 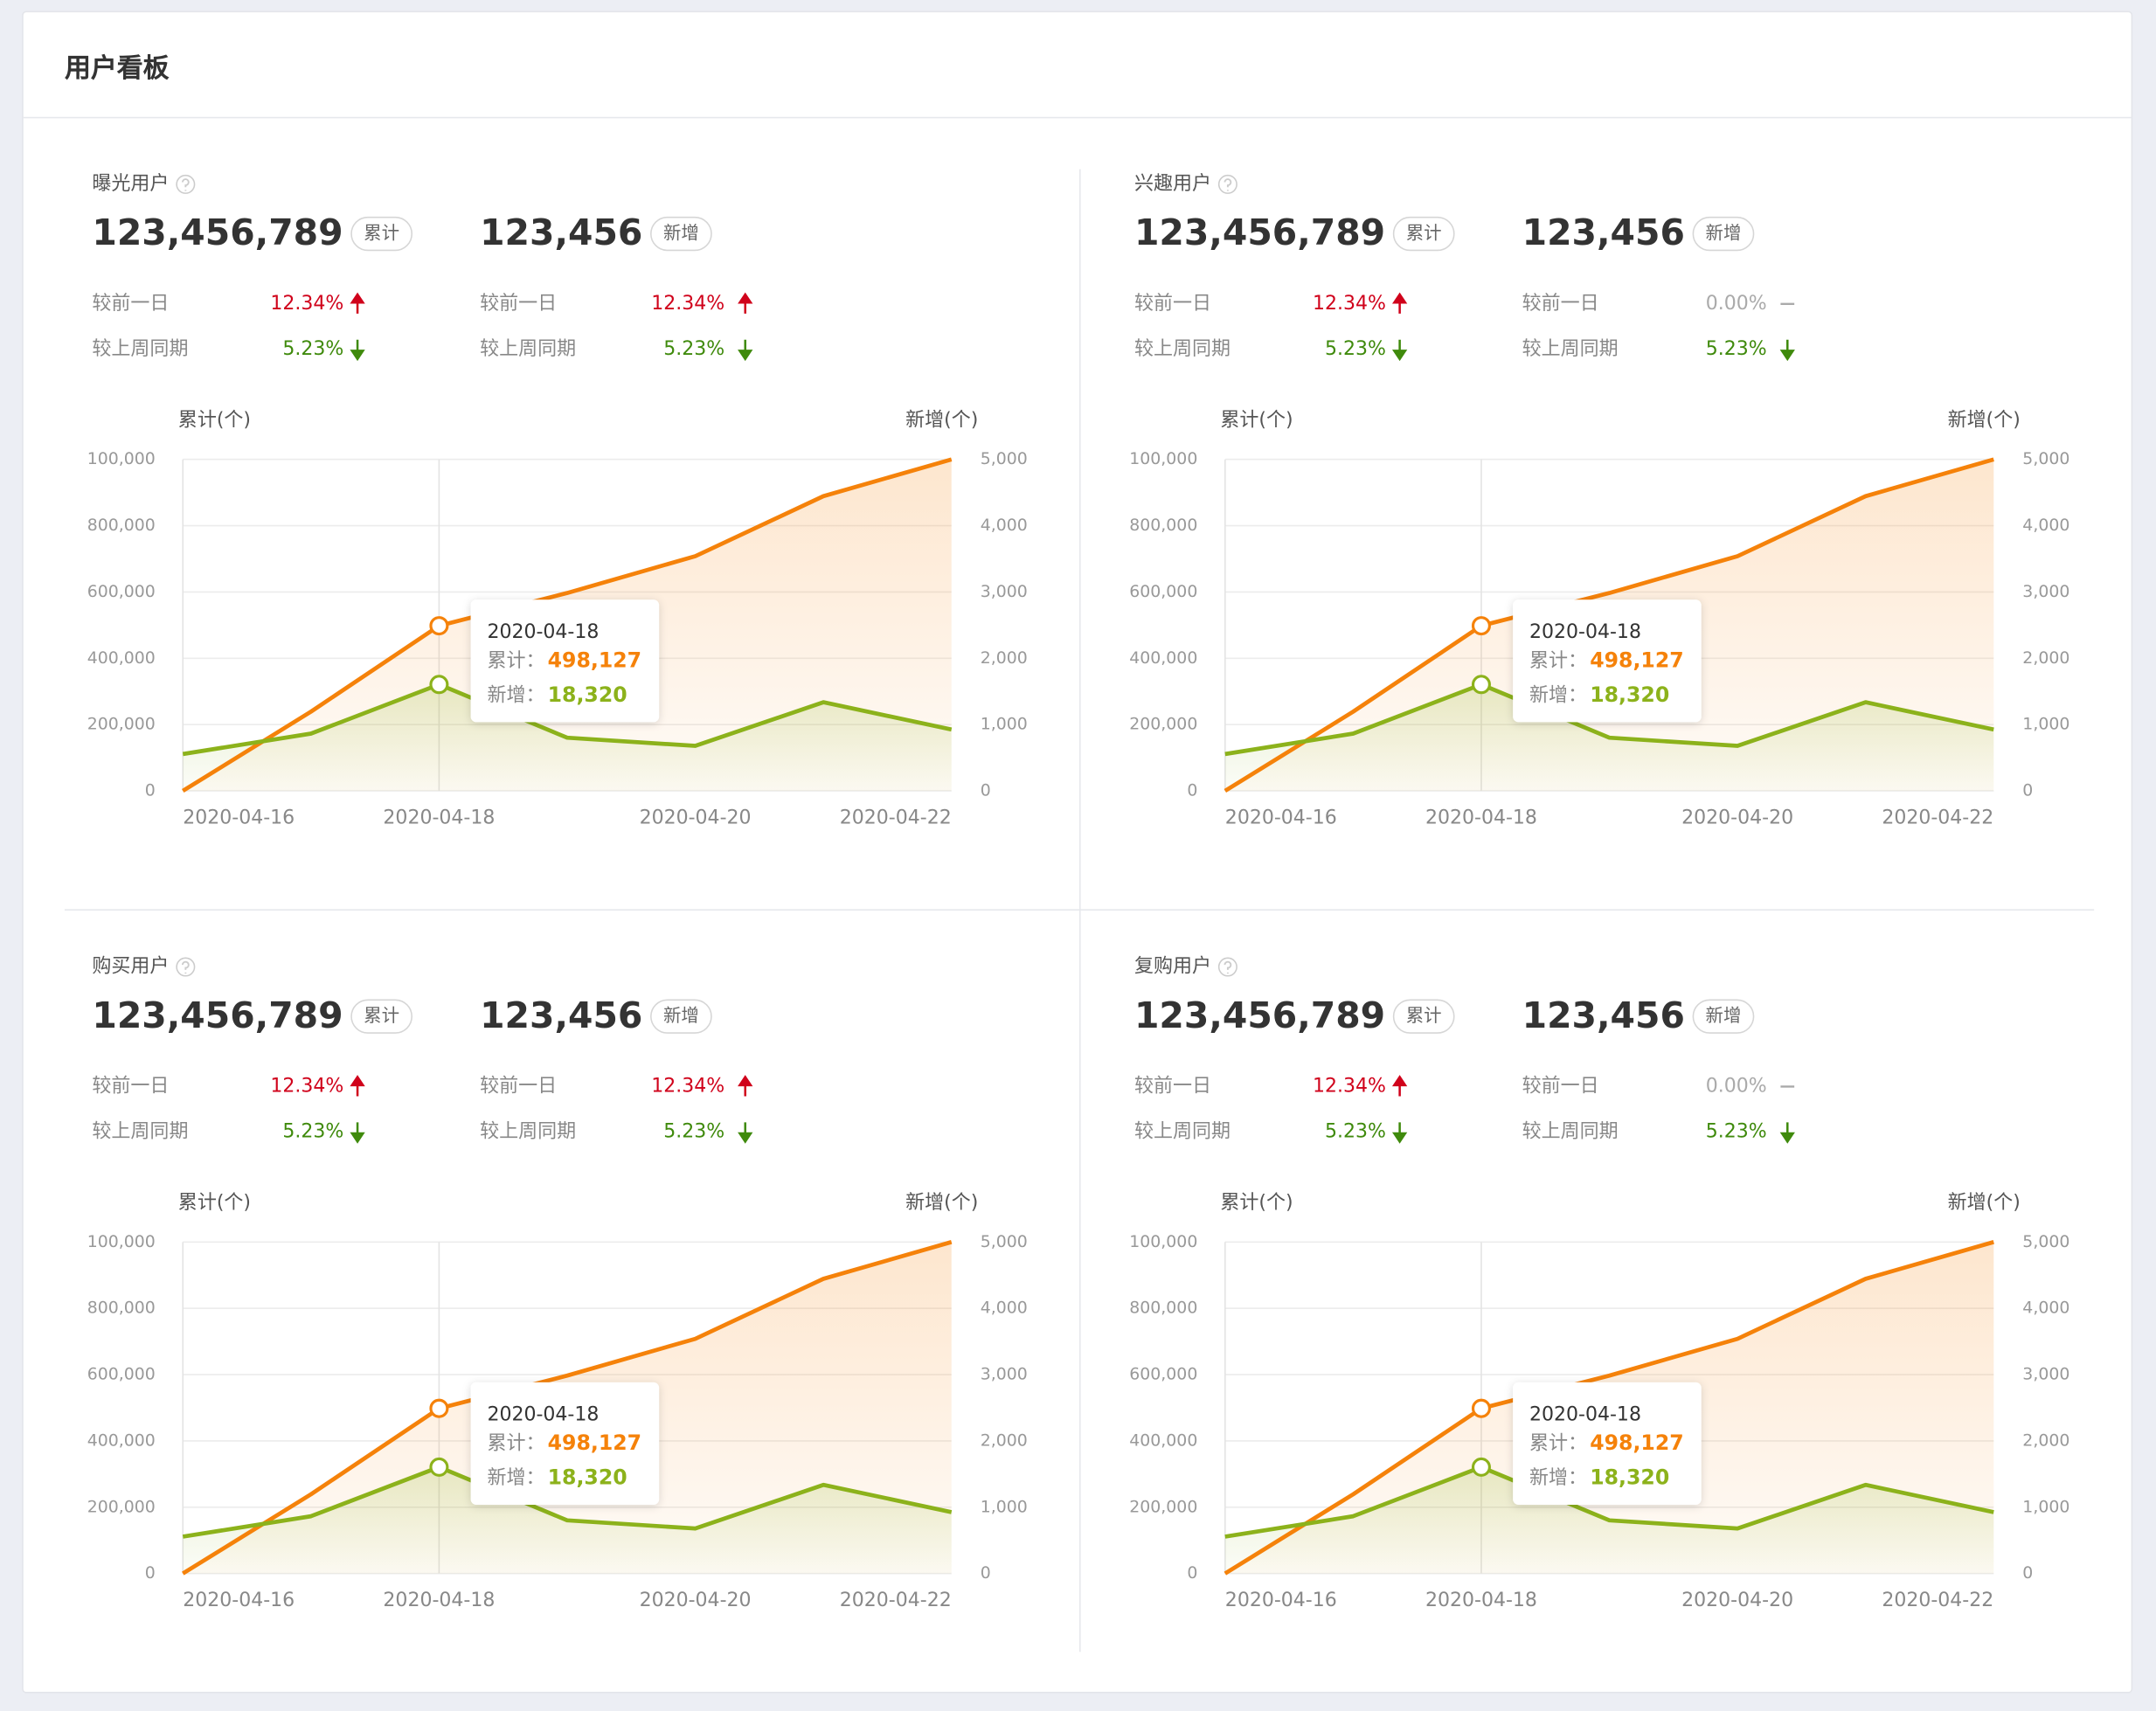 I want to click on y-axis-title: 累计(个), so click(x=1256, y=1203).